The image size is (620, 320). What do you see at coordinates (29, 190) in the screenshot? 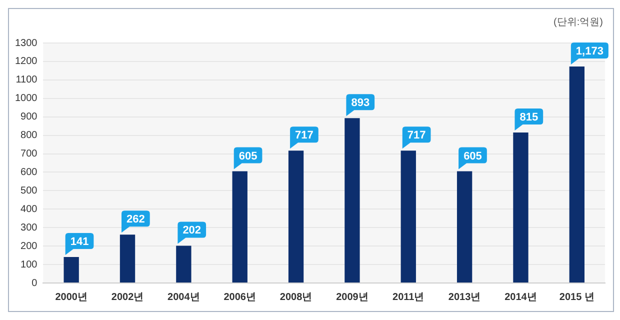
I see `y-tick-label: 500` at bounding box center [29, 190].